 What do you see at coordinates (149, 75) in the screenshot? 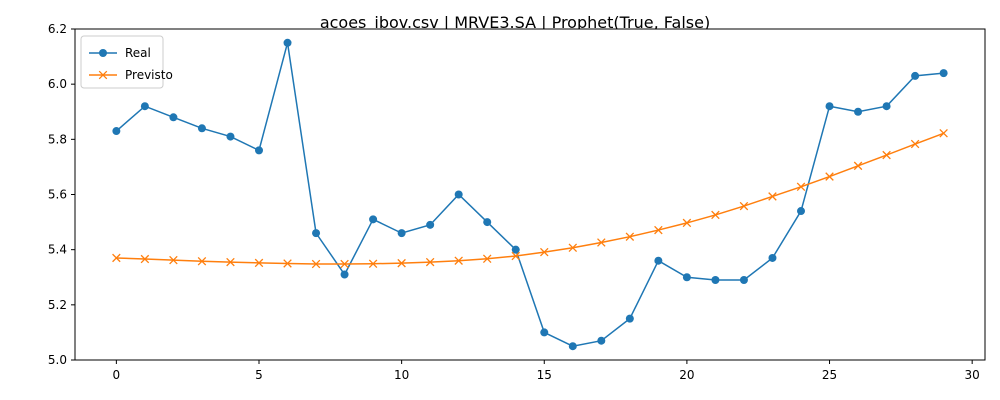
I see `legend-label: Previsto` at bounding box center [149, 75].